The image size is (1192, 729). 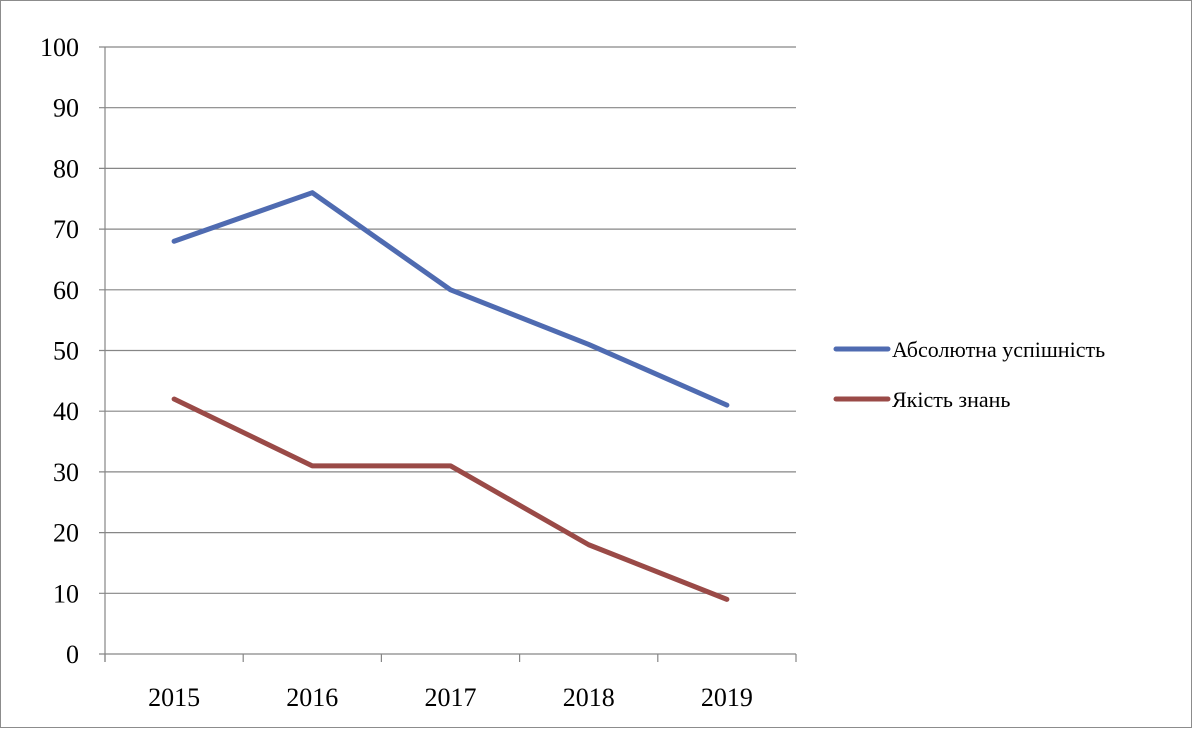 I want to click on y-tick-label: 10, so click(x=66, y=593).